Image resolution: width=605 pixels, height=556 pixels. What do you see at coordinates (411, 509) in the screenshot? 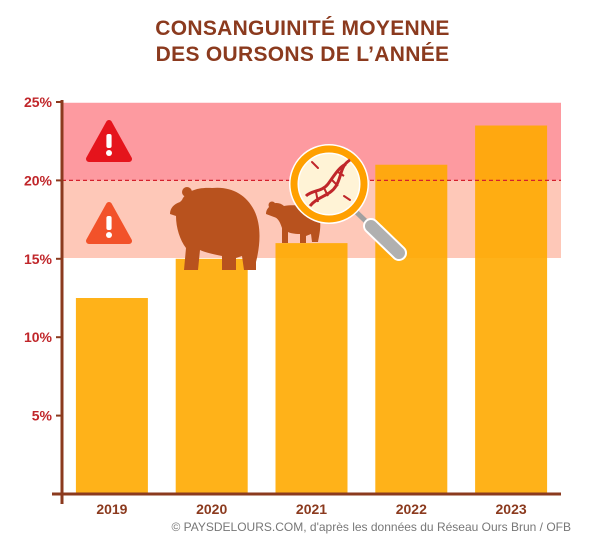
I see `x-tick-label: 2022` at bounding box center [411, 509].